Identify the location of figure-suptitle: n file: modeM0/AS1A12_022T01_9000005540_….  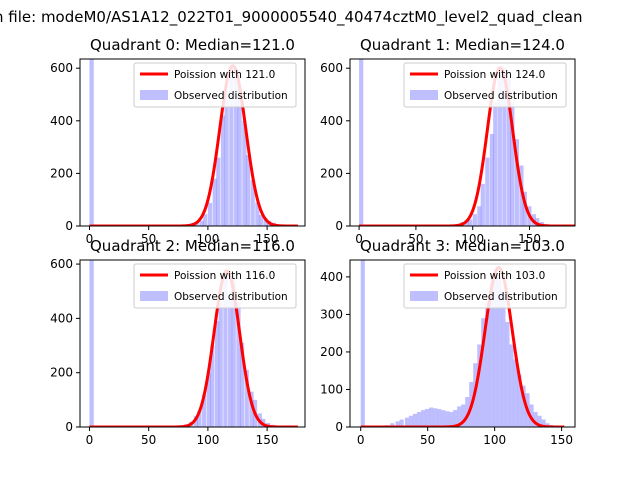
(291, 17).